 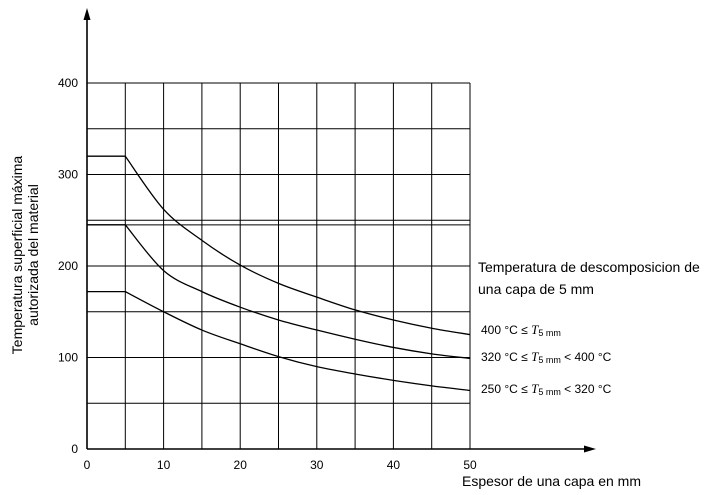 I want to click on y-tick-labels: 0 100 200 300 400, so click(x=68, y=266).